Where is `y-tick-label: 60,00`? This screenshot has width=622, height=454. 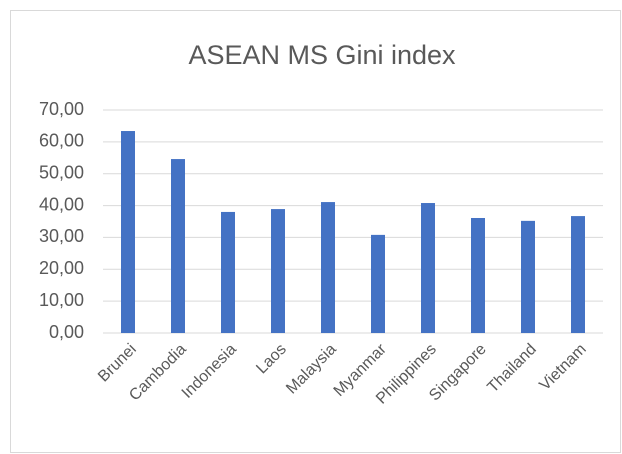
y-tick-label: 60,00 is located at coordinates (61, 141).